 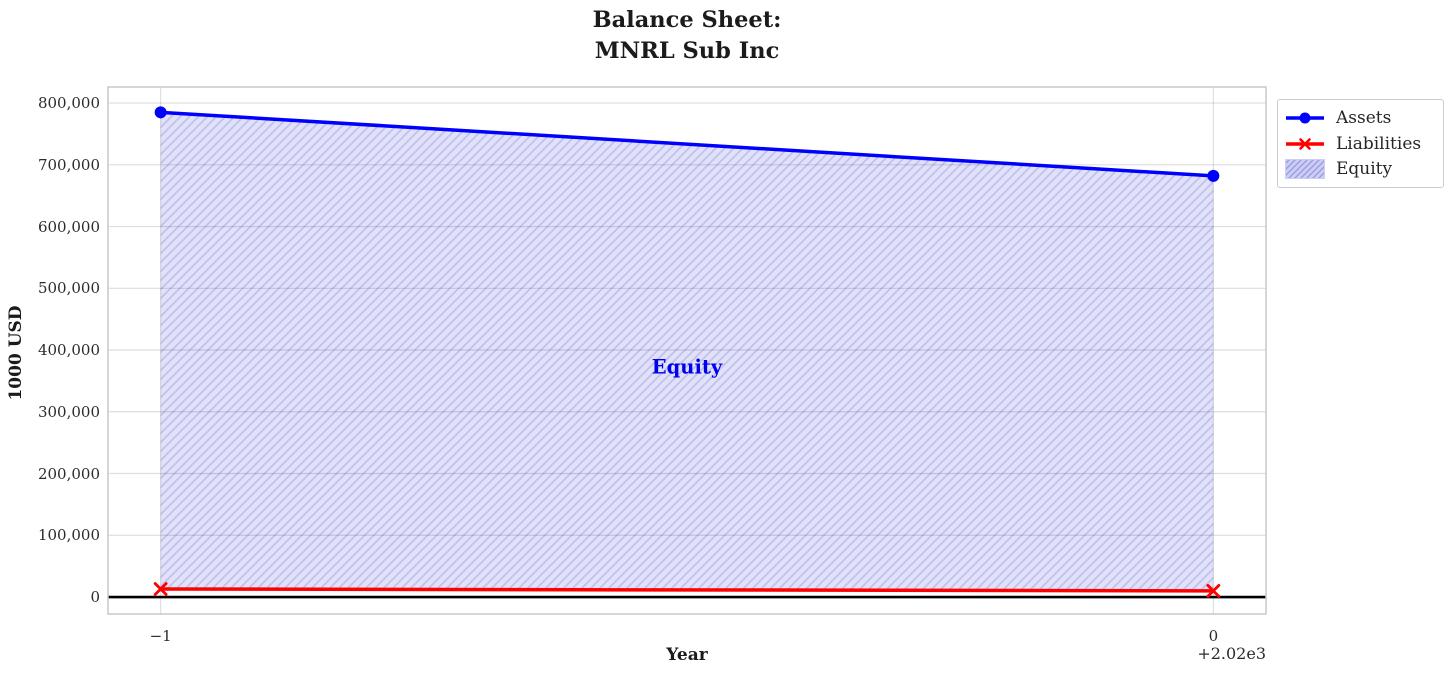 I want to click on x-axis-label: Year, so click(x=687, y=655).